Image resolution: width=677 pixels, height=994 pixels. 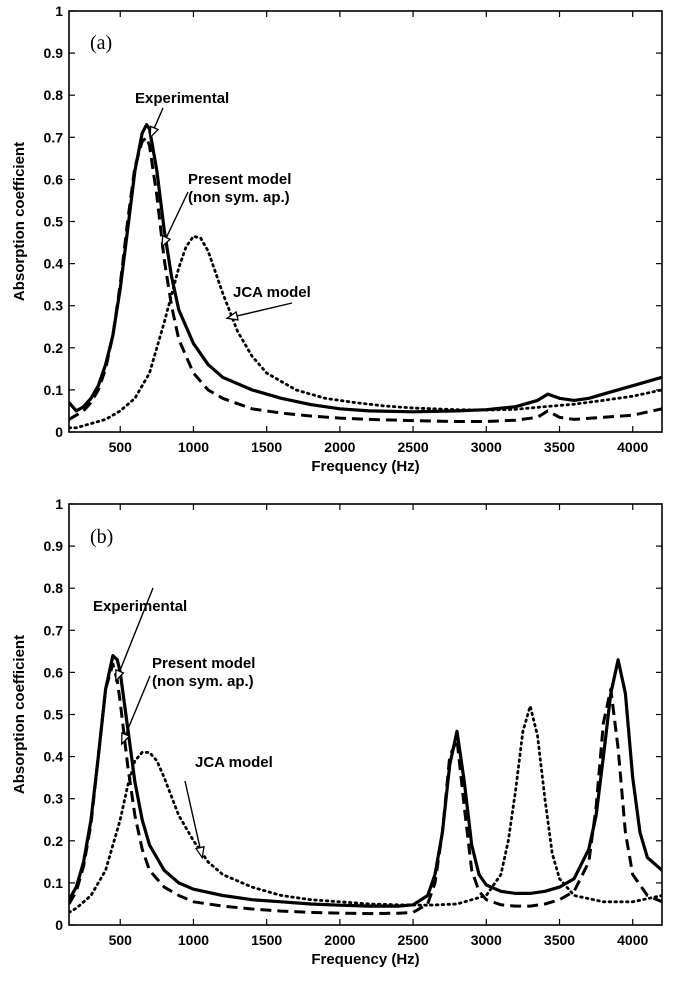 I want to click on panel-label: (a), so click(x=101, y=43).